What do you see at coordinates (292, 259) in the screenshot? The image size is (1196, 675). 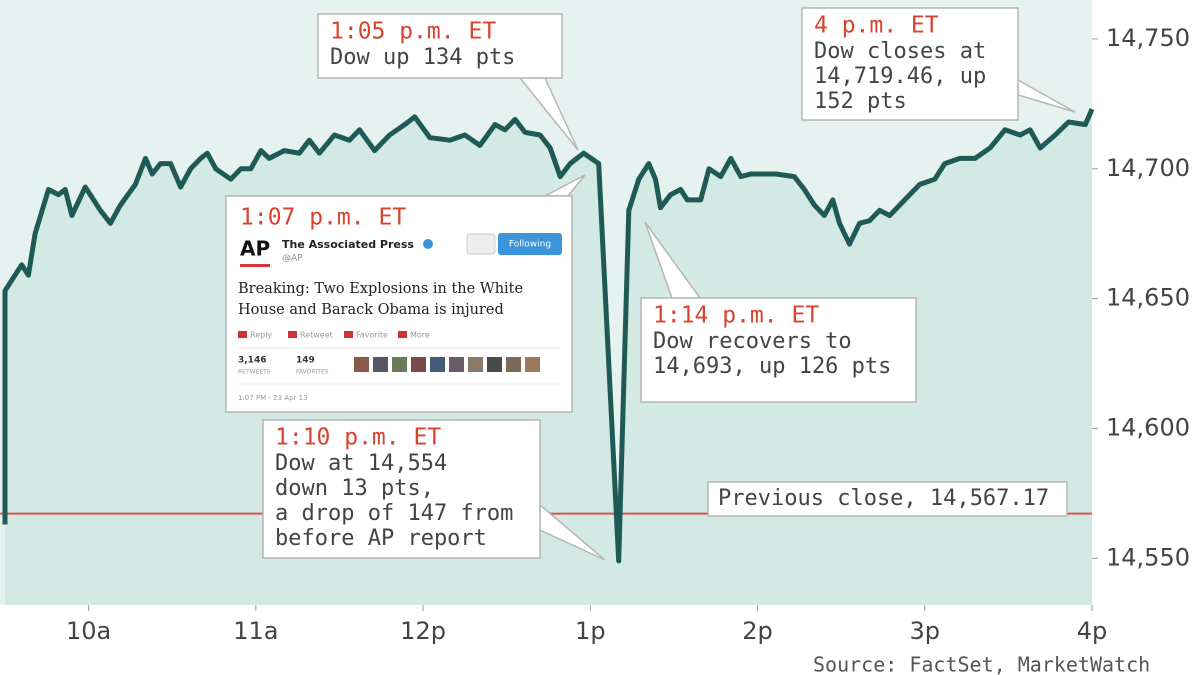 I see `tweet-handle: @AP` at bounding box center [292, 259].